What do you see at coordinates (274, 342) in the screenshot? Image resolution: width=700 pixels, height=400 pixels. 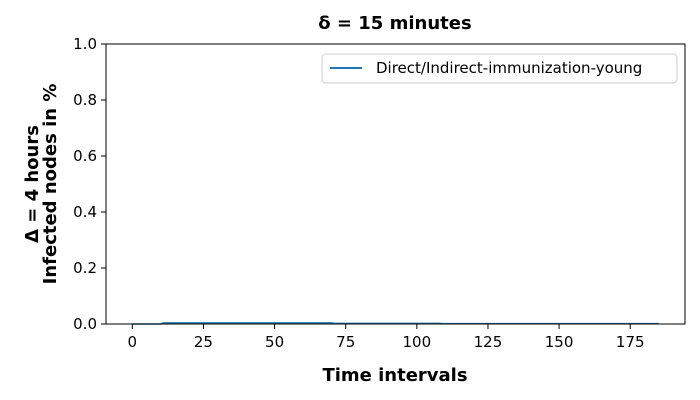 I see `x-tick-label: 50` at bounding box center [274, 342].